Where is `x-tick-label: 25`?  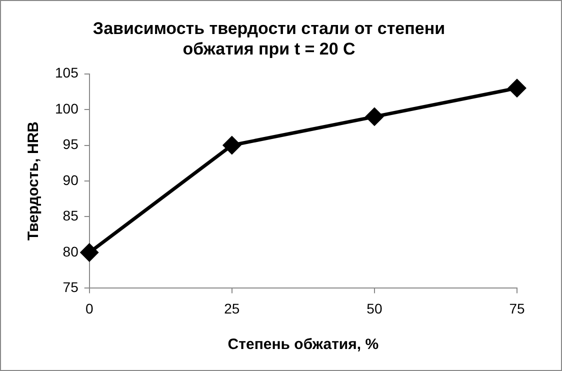
x-tick-label: 25 is located at coordinates (232, 308).